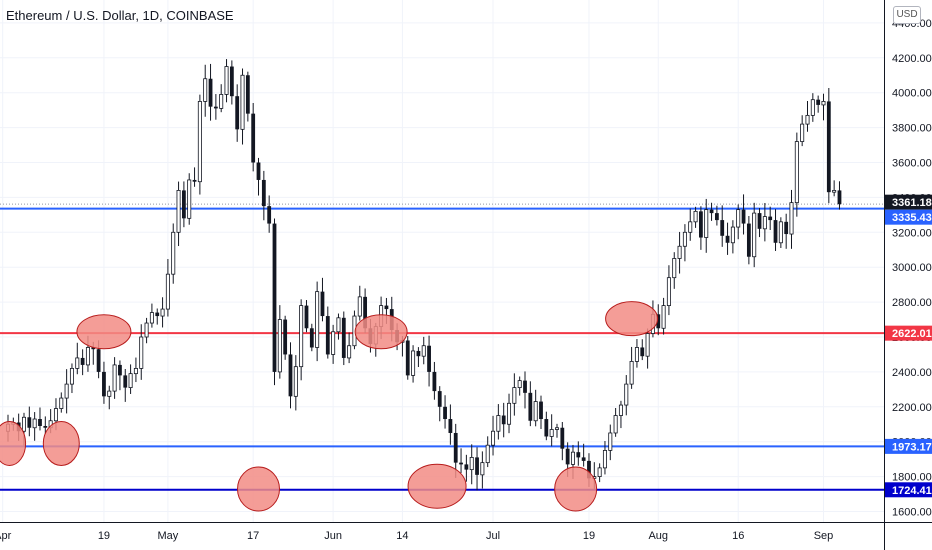 This screenshot has width=932, height=550. What do you see at coordinates (824, 536) in the screenshot?
I see `x-tick-label: Sep` at bounding box center [824, 536].